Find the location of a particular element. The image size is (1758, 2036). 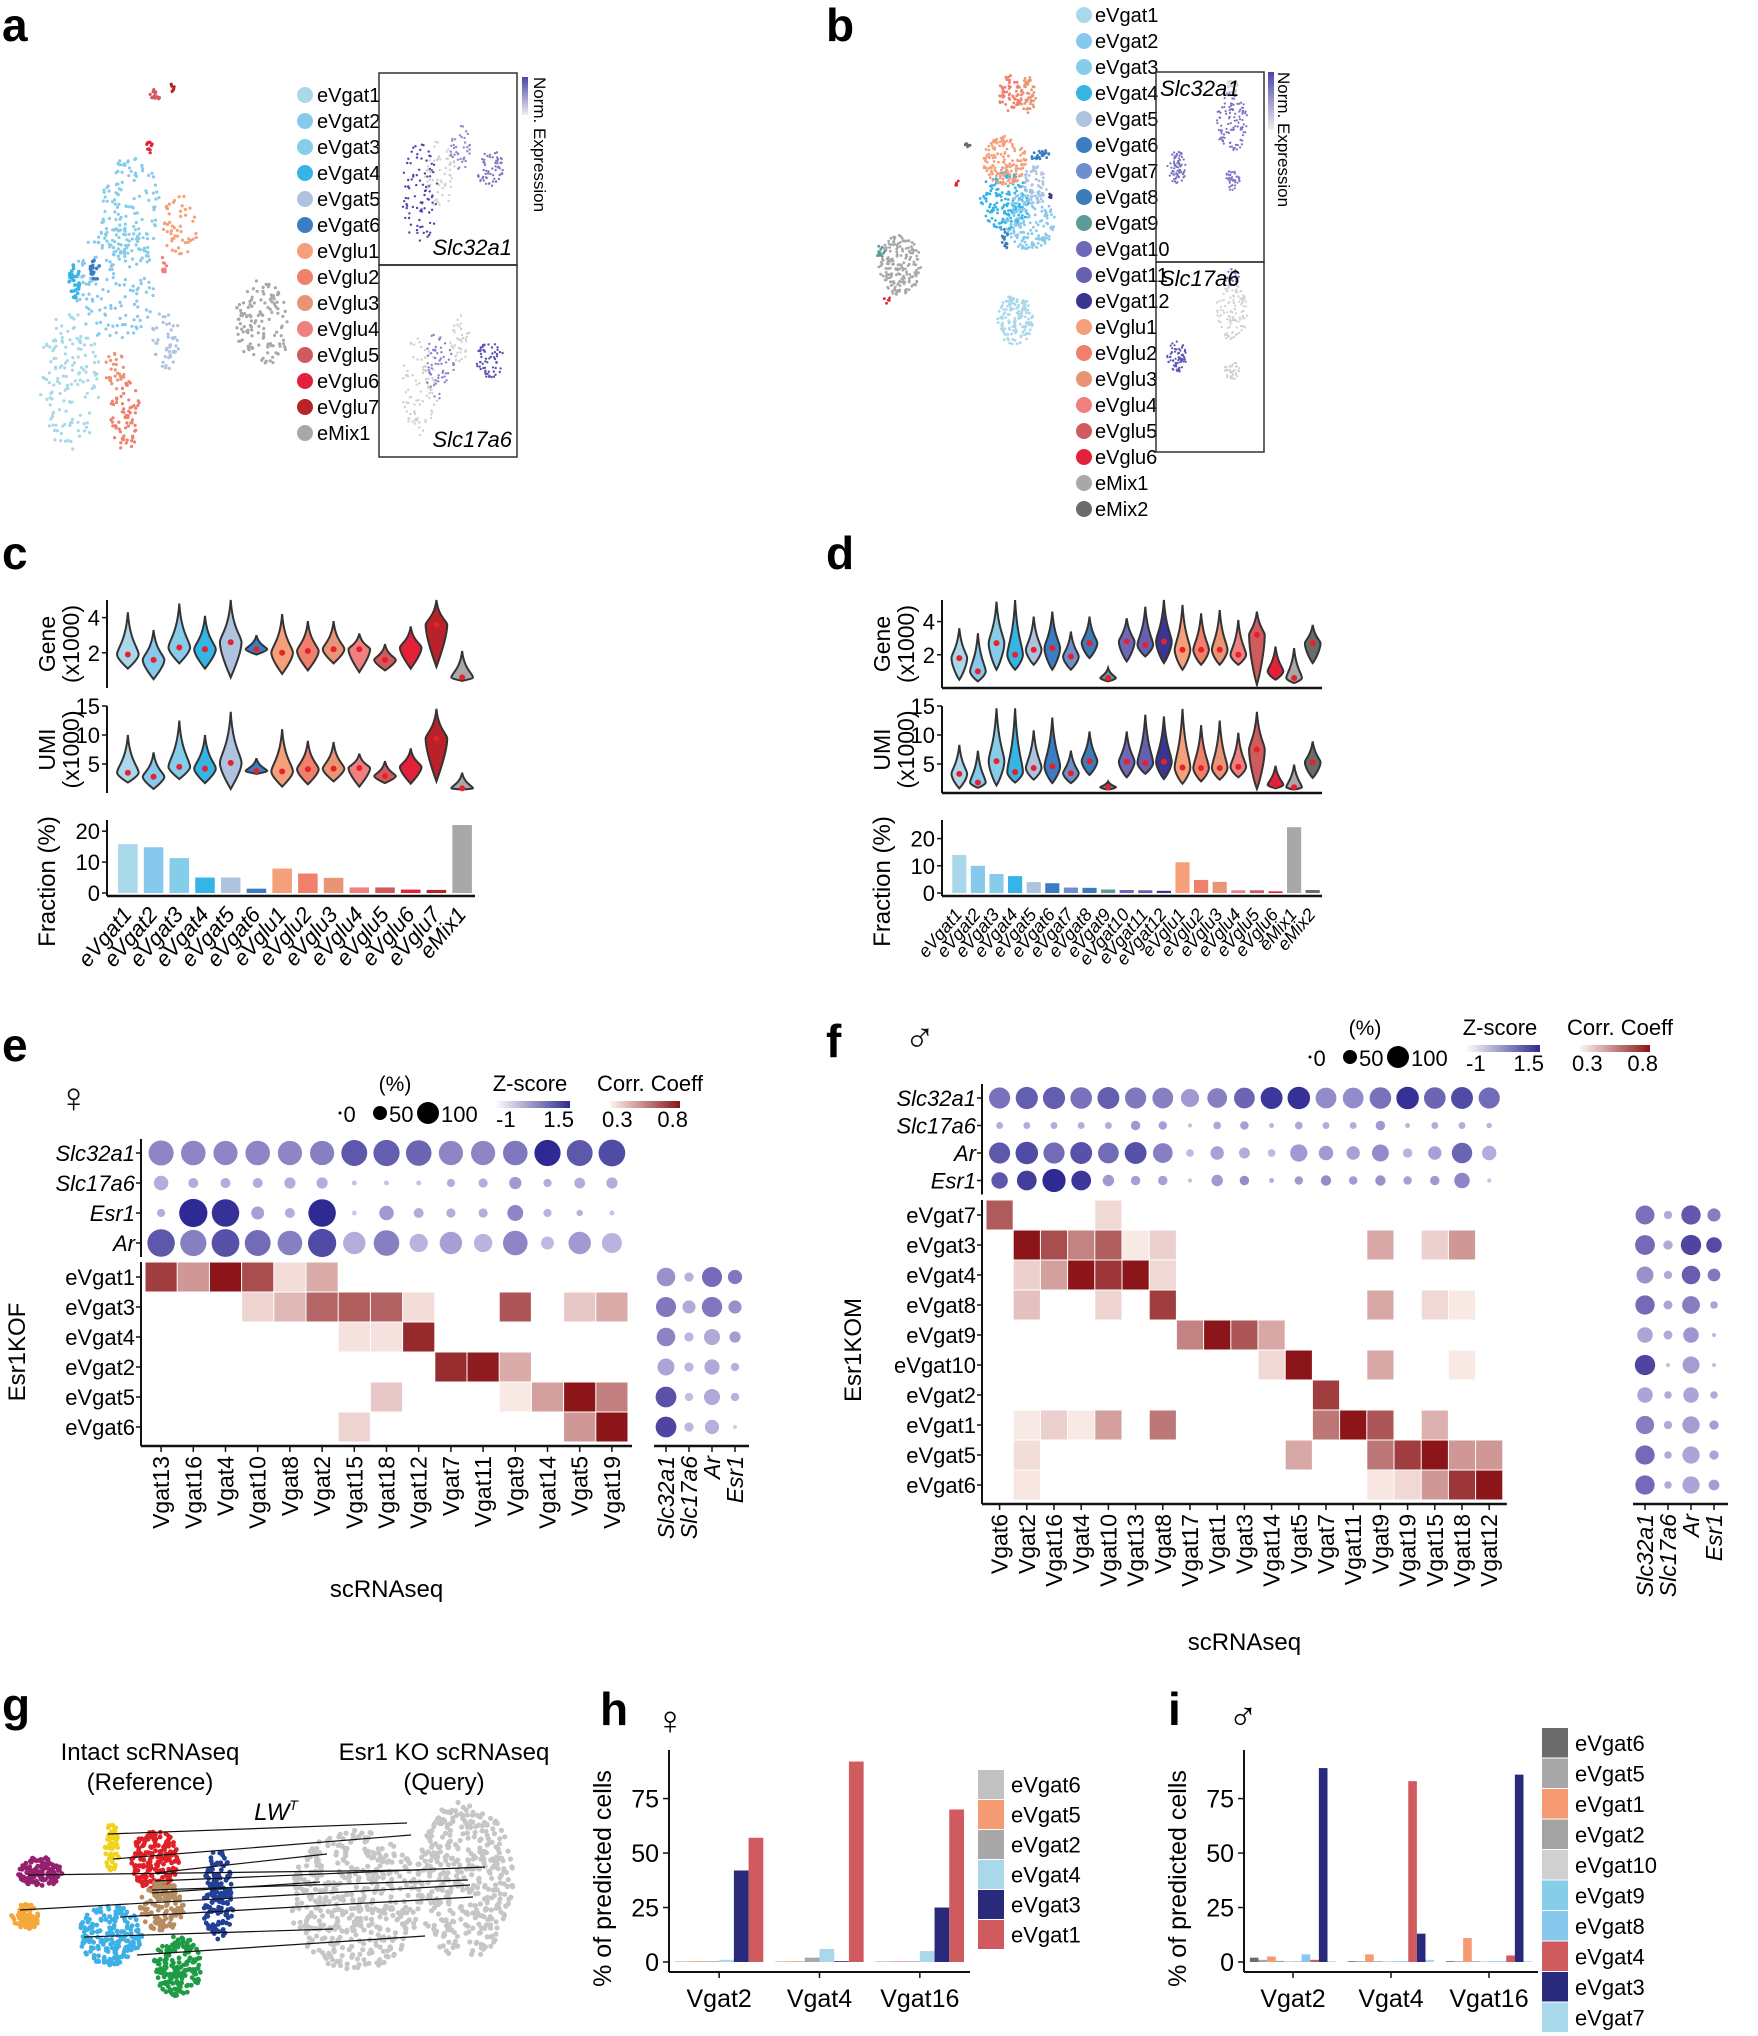

size-legend-title: (%) is located at coordinates (395, 1084).